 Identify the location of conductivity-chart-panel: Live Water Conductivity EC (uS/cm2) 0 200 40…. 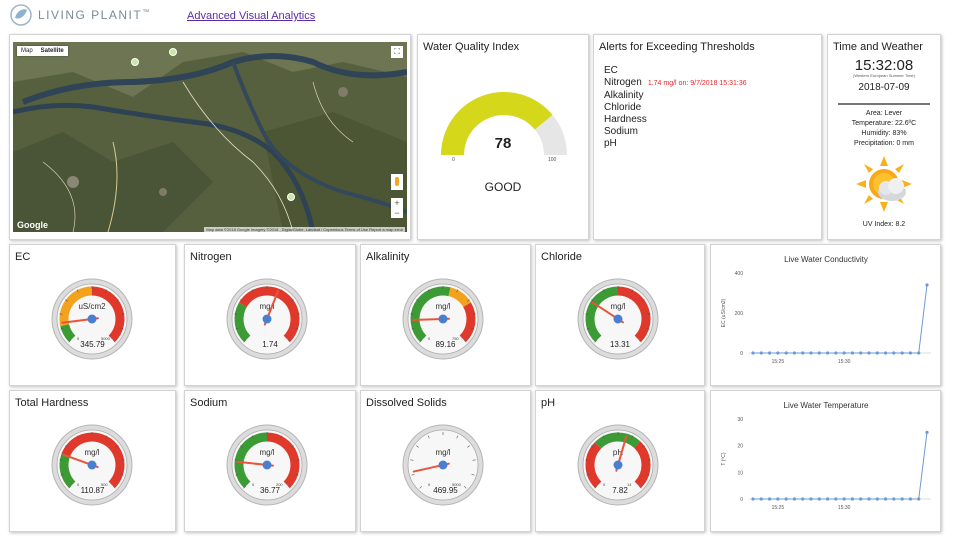
(825, 315).